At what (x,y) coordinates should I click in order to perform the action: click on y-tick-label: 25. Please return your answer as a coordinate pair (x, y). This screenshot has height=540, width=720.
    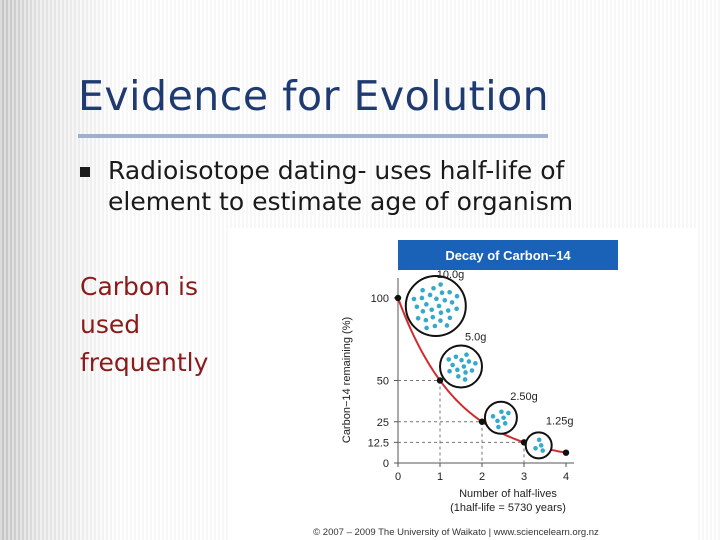
    Looking at the image, I should click on (383, 423).